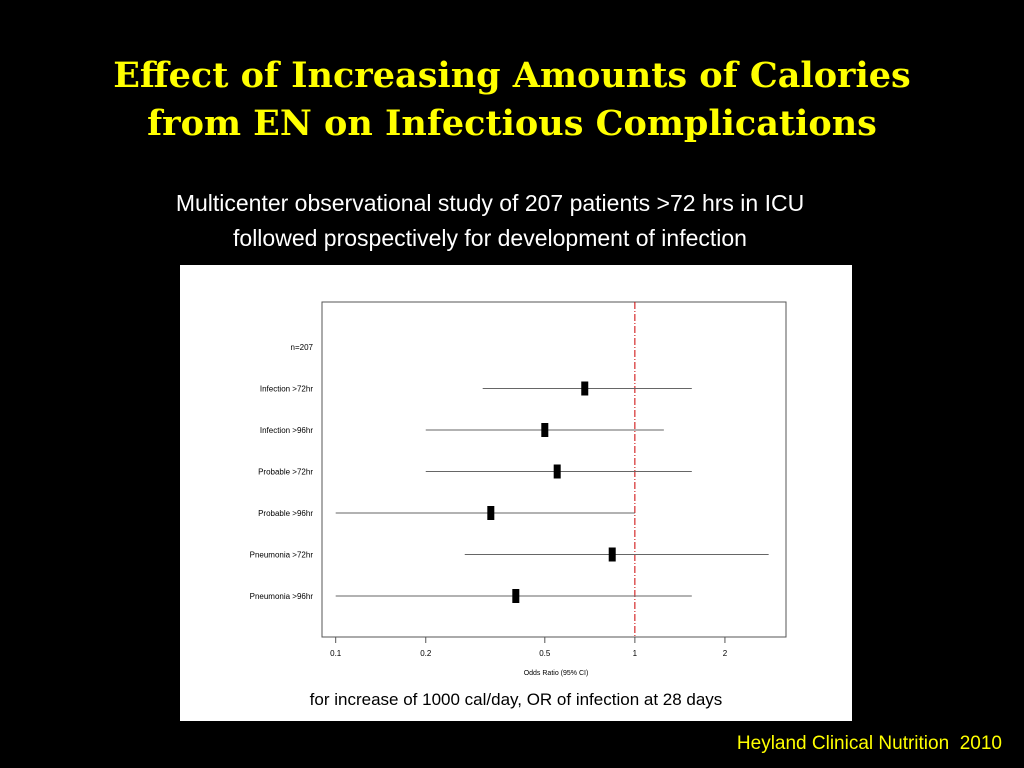 The width and height of the screenshot is (1024, 768). Describe the element at coordinates (869, 743) in the screenshot. I see `citation: Heyland Clinical Nutrition 2010` at that location.